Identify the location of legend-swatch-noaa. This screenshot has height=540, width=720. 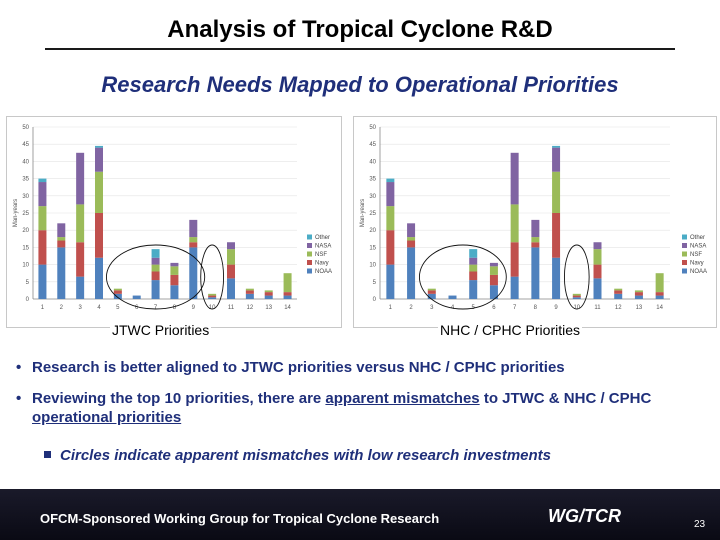
(684, 271).